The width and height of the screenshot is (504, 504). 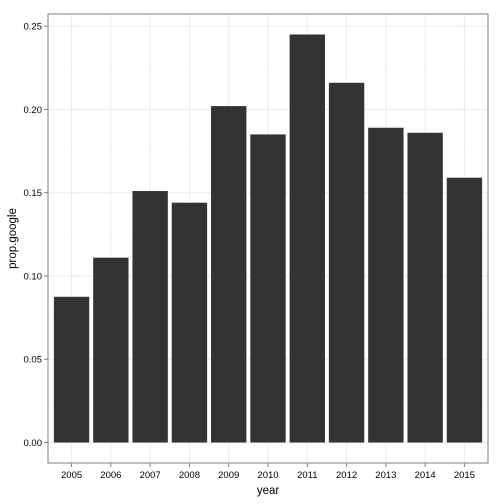 What do you see at coordinates (33, 360) in the screenshot?
I see `y-tick-label: 0.05` at bounding box center [33, 360].